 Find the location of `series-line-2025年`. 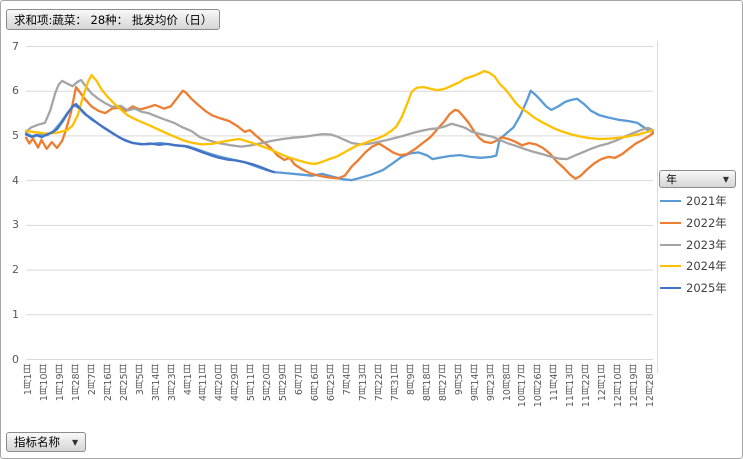

series-line-2025年 is located at coordinates (150, 138).